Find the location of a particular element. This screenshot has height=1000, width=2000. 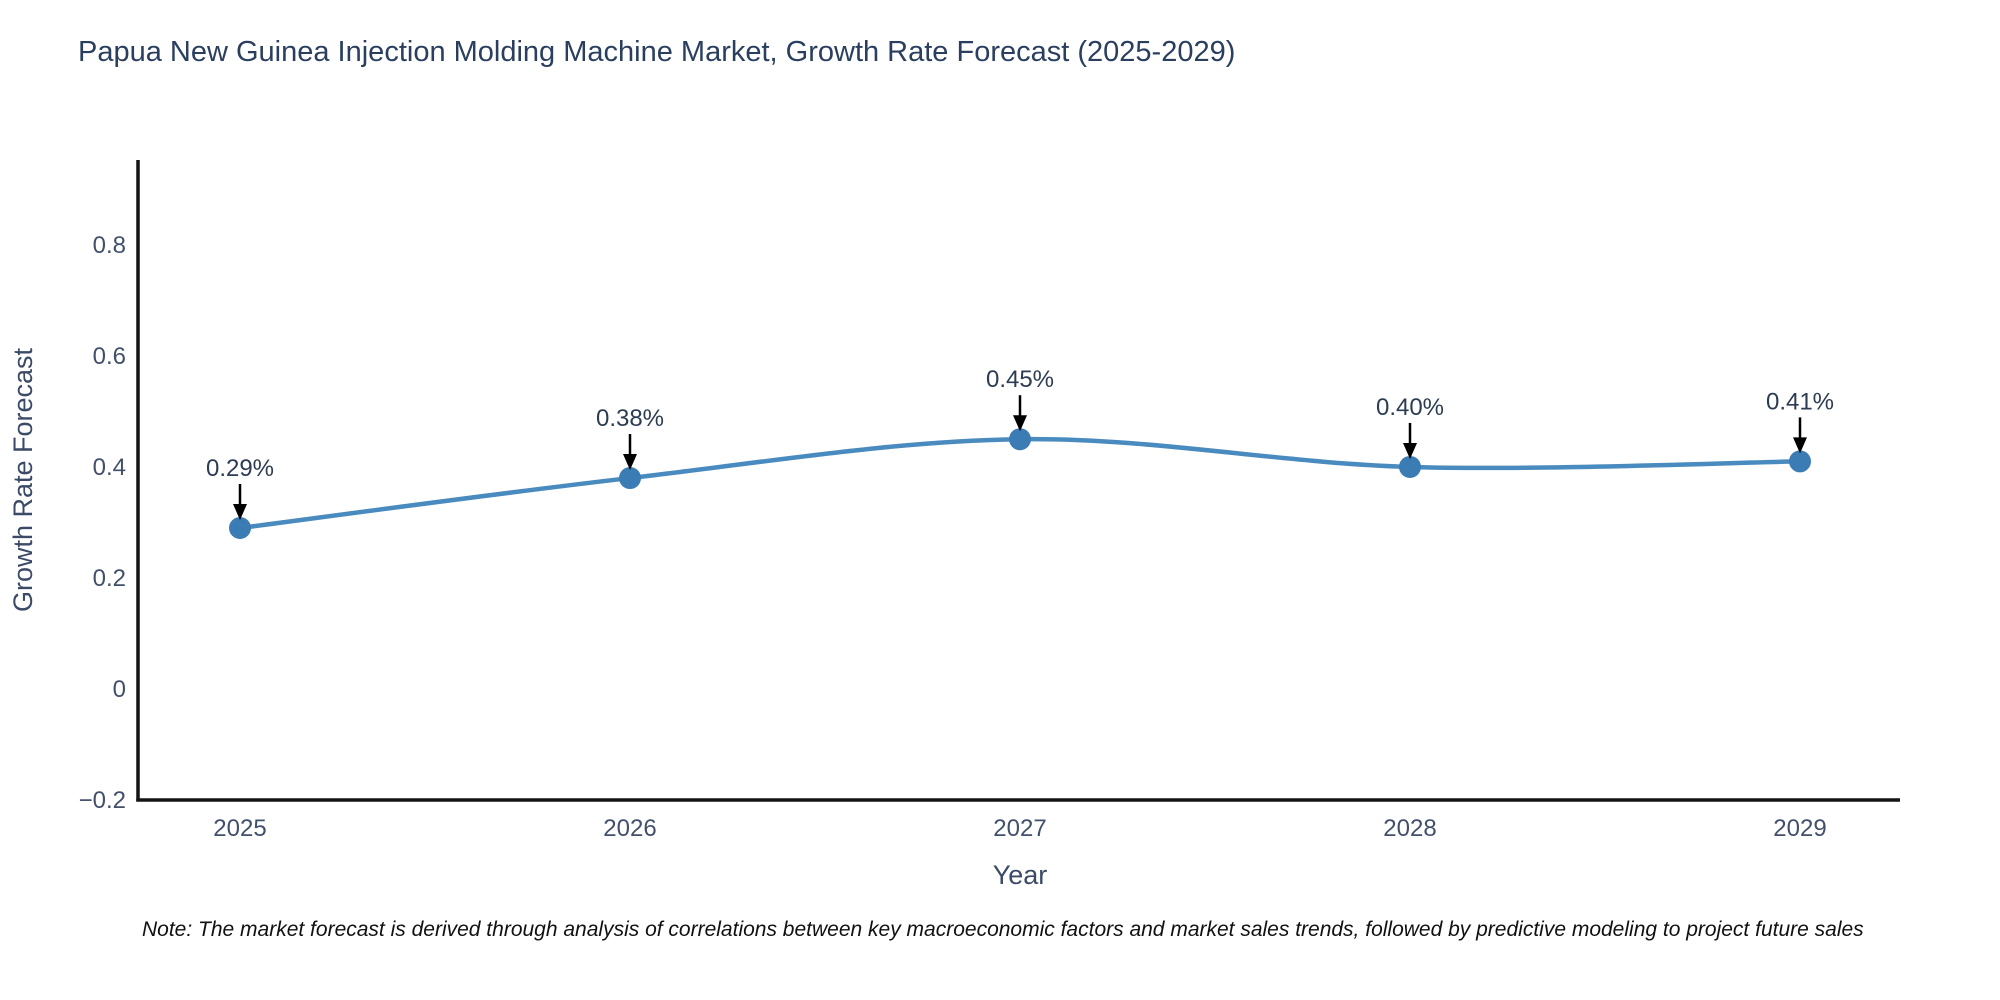

data-point-label: 0.45% is located at coordinates (1020, 379).